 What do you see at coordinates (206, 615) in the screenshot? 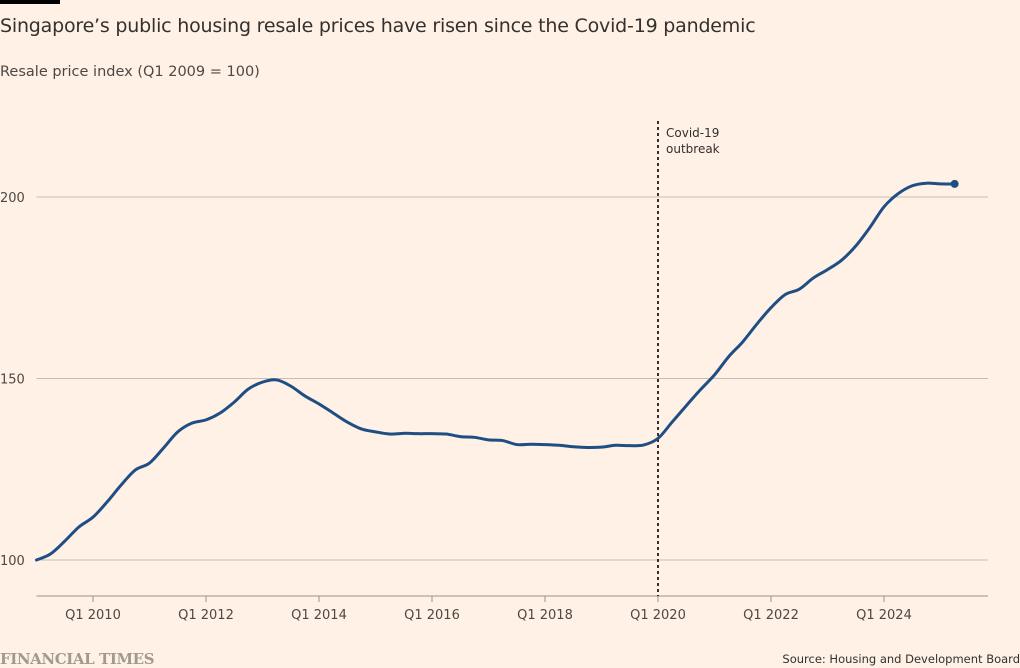
I see `x-tick-label: Q1 2012` at bounding box center [206, 615].